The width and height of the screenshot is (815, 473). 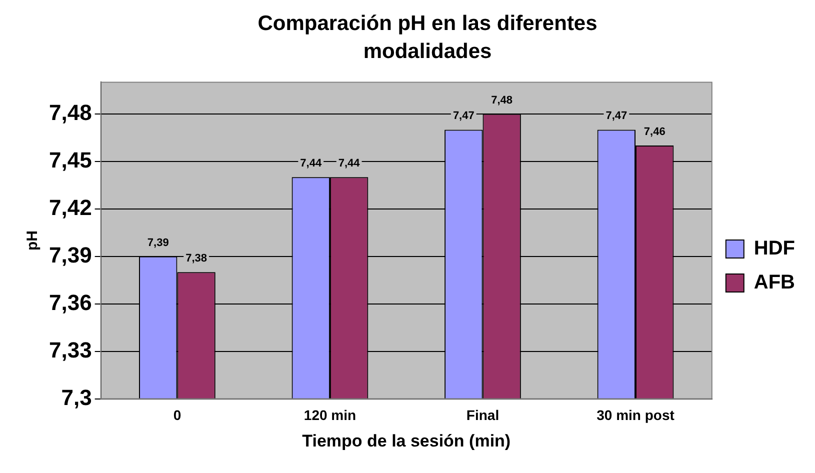 I want to click on y-tick-label: 7,39, so click(x=70, y=255).